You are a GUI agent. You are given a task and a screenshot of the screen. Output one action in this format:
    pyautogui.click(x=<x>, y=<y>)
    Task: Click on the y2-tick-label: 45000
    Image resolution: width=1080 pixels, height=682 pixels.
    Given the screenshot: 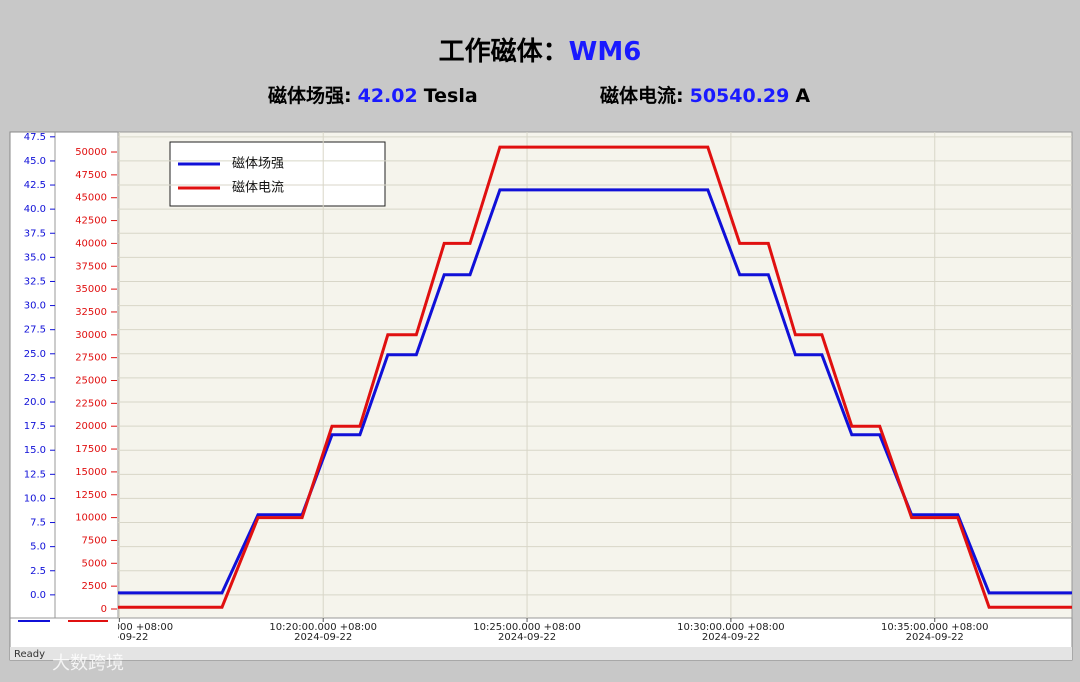 What is the action you would take?
    pyautogui.click(x=91, y=198)
    